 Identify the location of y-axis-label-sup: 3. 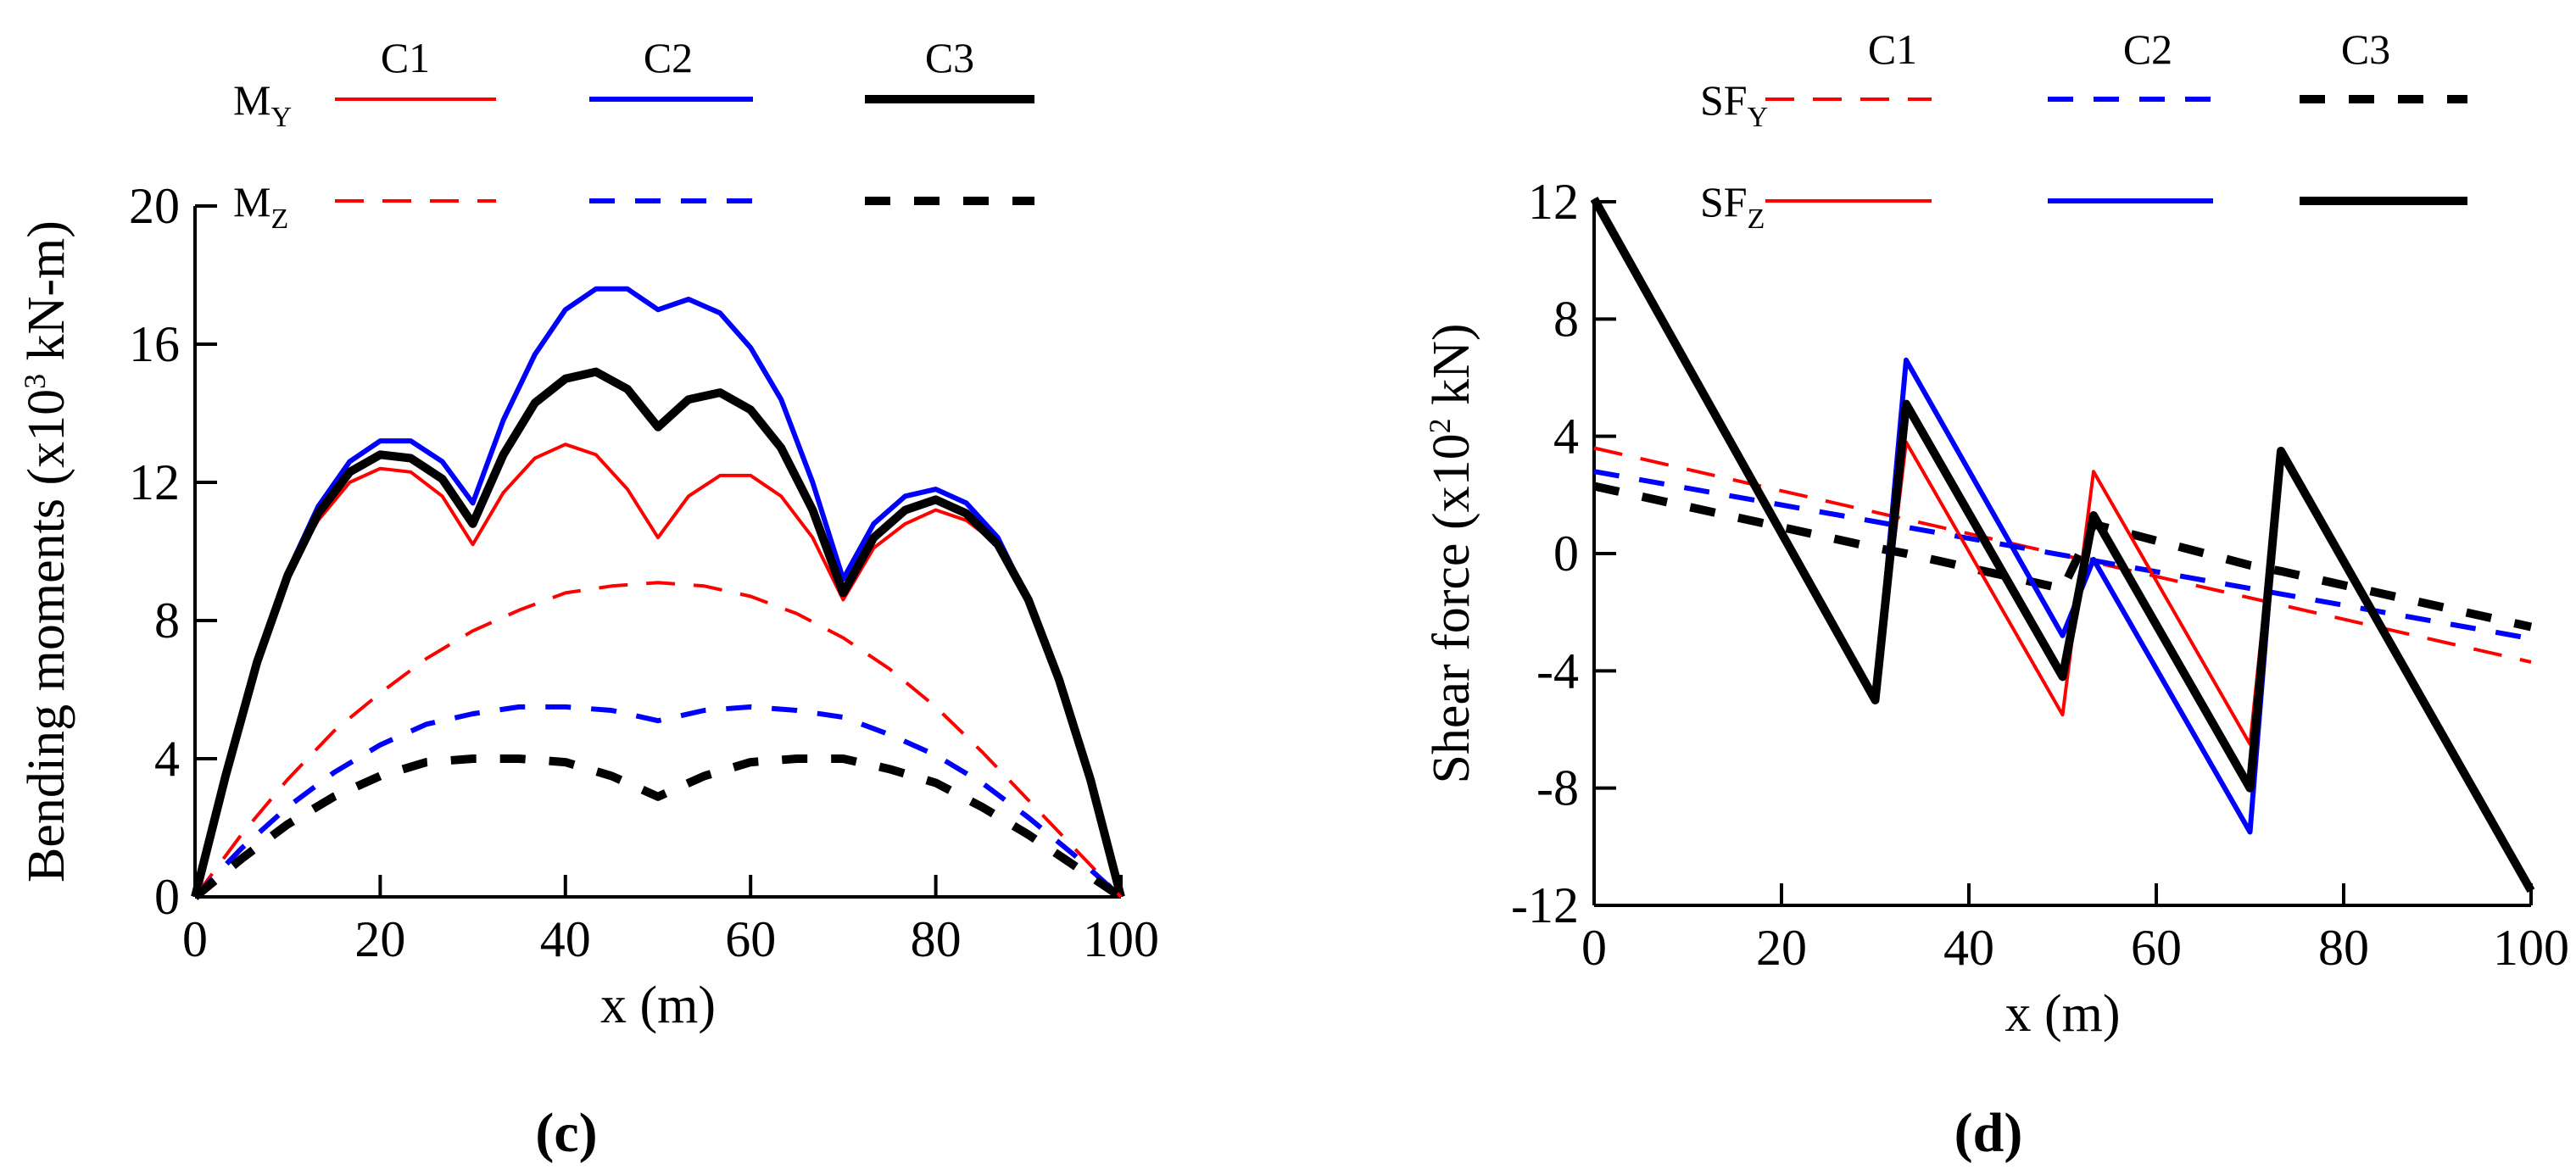
(35, 382).